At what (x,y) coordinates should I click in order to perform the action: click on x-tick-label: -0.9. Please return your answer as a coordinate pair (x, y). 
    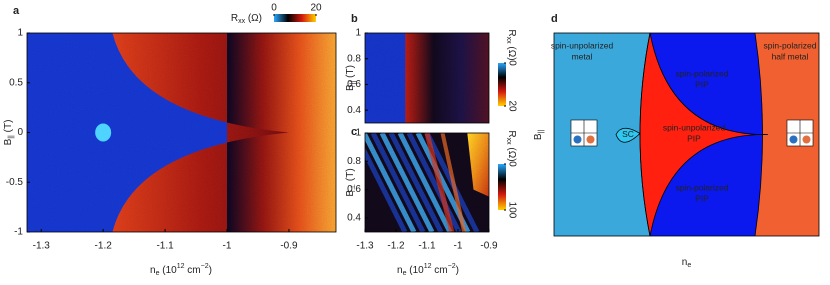
    Looking at the image, I should click on (489, 246).